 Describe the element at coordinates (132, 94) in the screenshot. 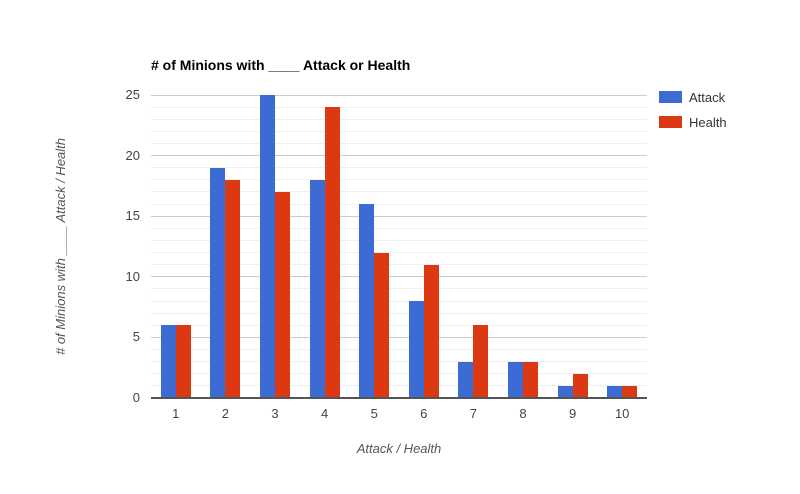

I see `y-tick-label: 25` at that location.